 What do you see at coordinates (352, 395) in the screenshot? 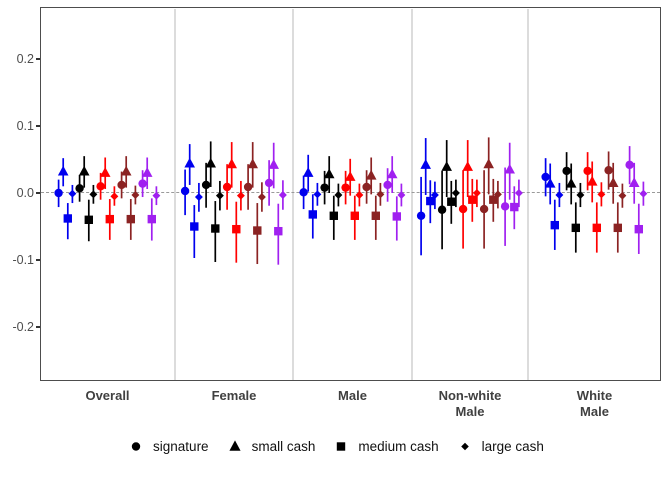
I see `panel-label-male: Male` at bounding box center [352, 395].